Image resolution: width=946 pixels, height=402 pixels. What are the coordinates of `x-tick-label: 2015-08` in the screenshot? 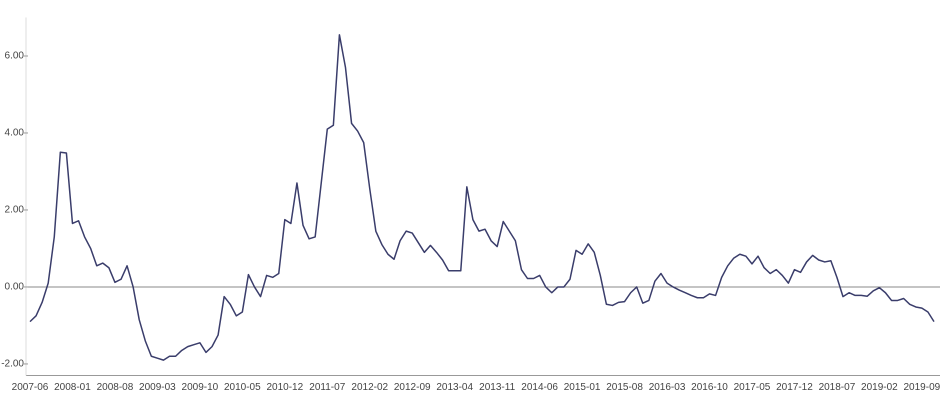 It's located at (624, 387).